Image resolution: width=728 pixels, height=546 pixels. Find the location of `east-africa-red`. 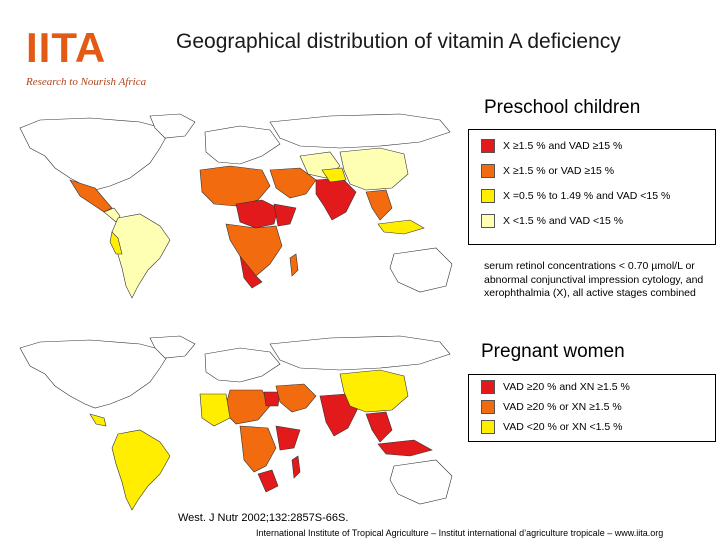

east-africa-red is located at coordinates (288, 438).